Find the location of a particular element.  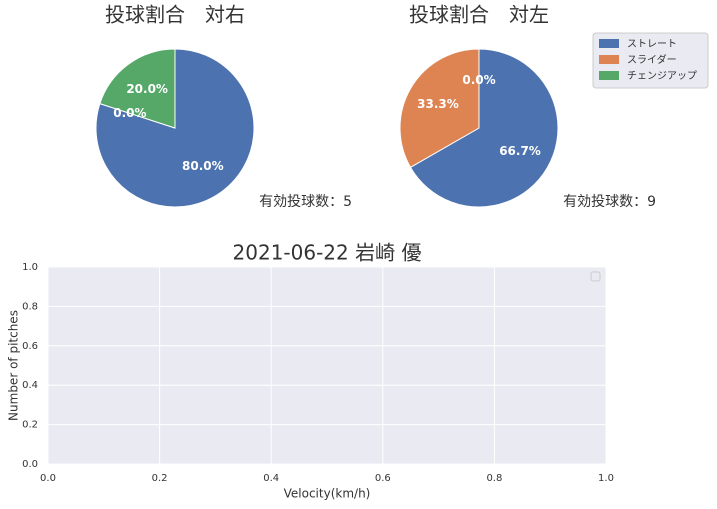

y-axis-label: Number of pitches is located at coordinates (14, 365).